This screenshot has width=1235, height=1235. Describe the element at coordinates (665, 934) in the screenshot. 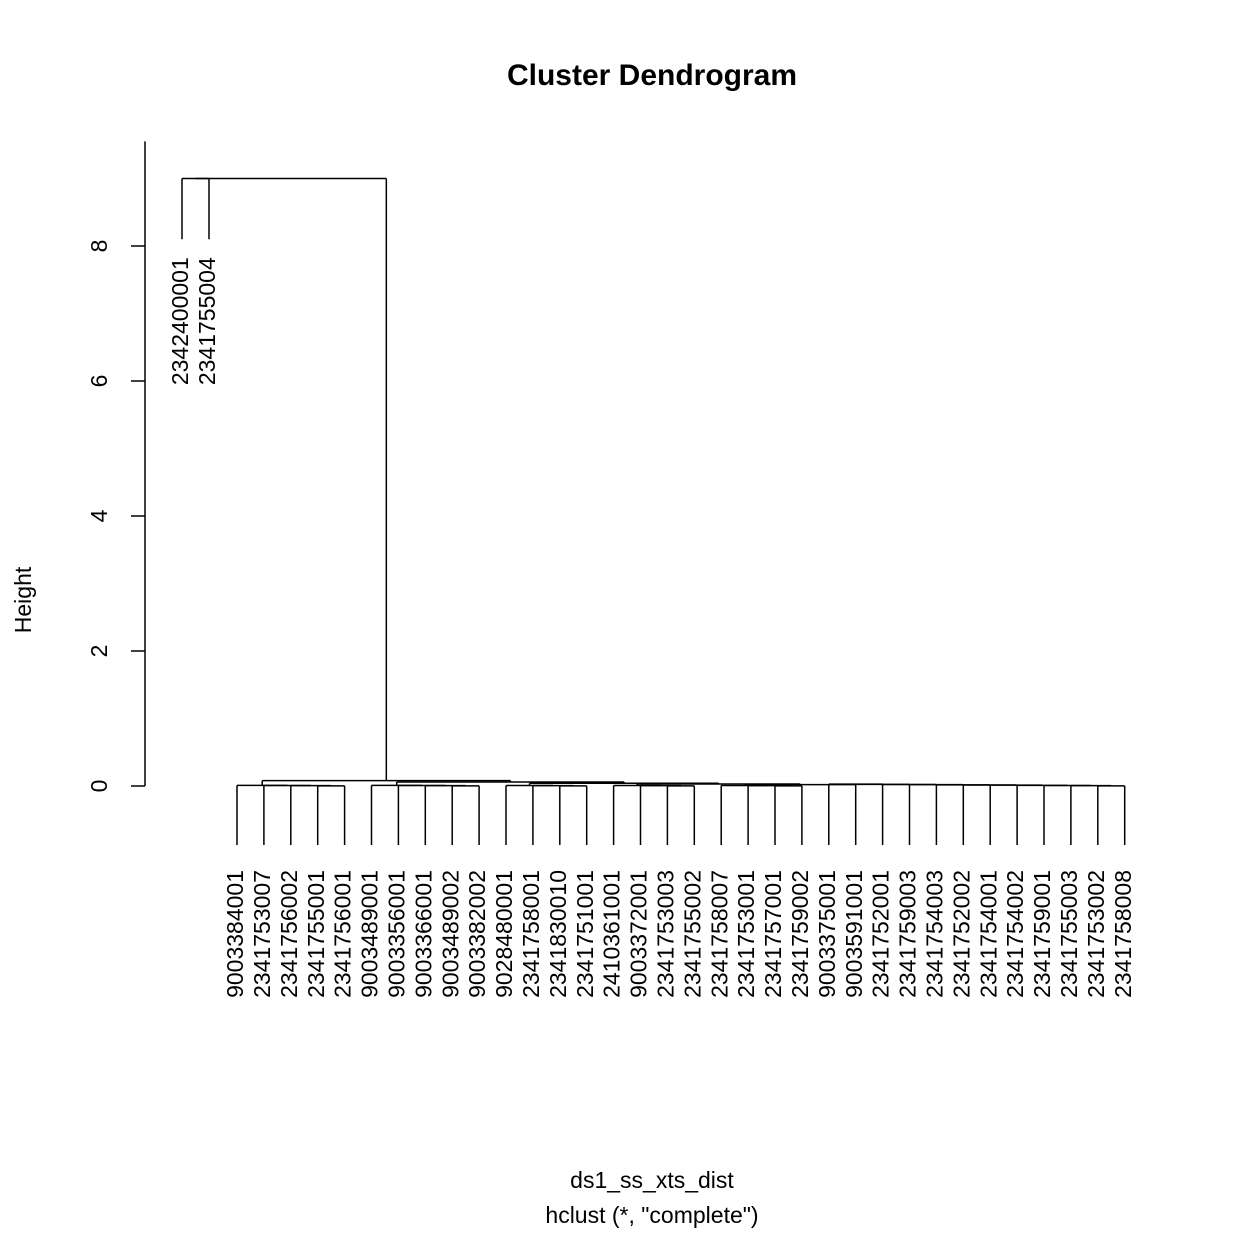

I see `leaf-label-18: 2341753003` at that location.